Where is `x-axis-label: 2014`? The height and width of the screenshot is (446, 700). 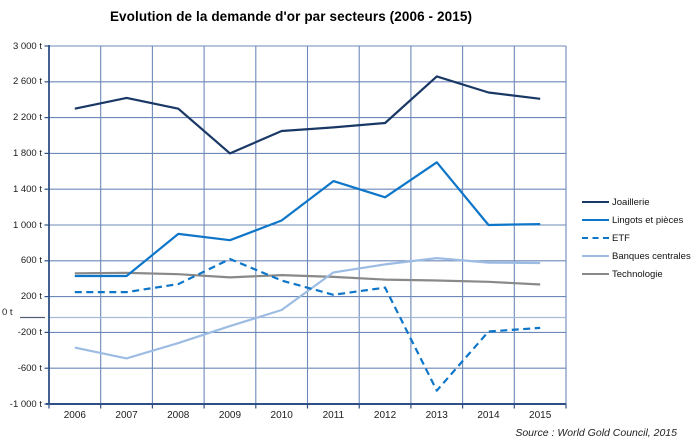 x-axis-label: 2014 is located at coordinates (488, 415).